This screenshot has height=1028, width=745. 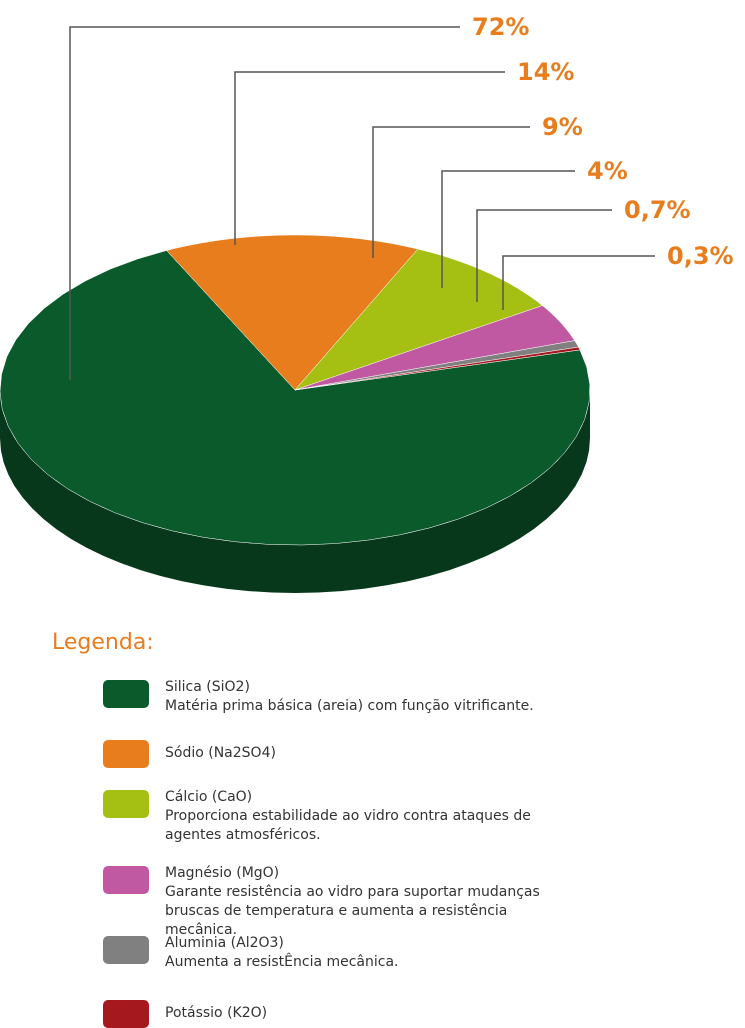 What do you see at coordinates (545, 72) in the screenshot?
I see `value-label: 14%` at bounding box center [545, 72].